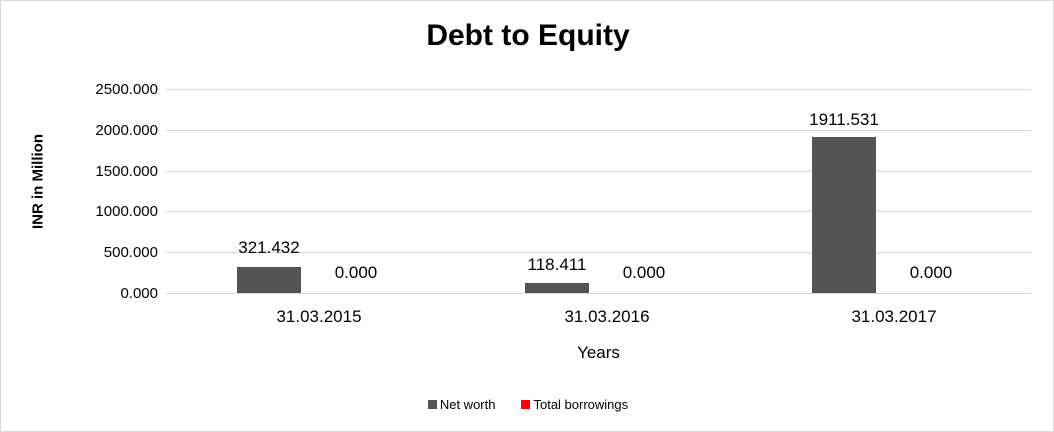 This screenshot has width=1054, height=432. Describe the element at coordinates (557, 288) in the screenshot. I see `bar-net-worth-2016` at that location.